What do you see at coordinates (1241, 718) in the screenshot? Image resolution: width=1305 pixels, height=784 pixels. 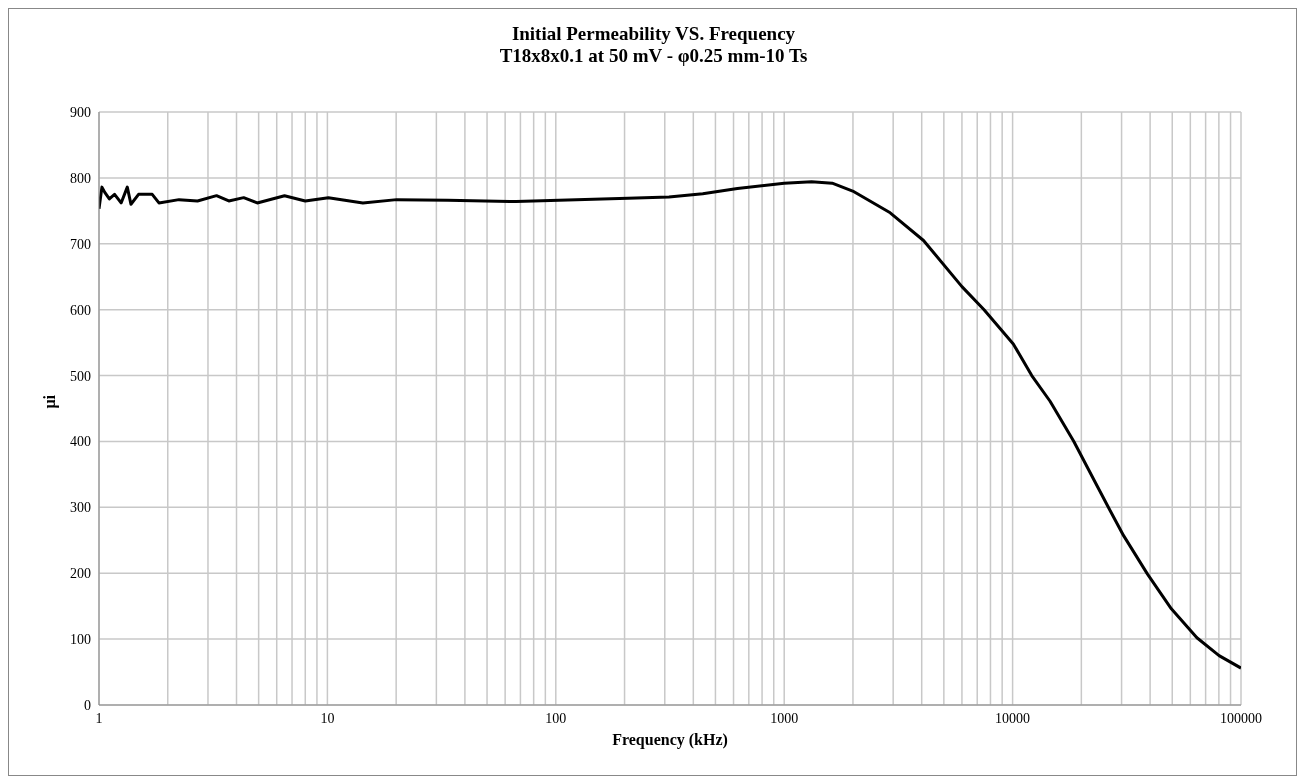 I see `x-tick-label: 100000` at bounding box center [1241, 718].